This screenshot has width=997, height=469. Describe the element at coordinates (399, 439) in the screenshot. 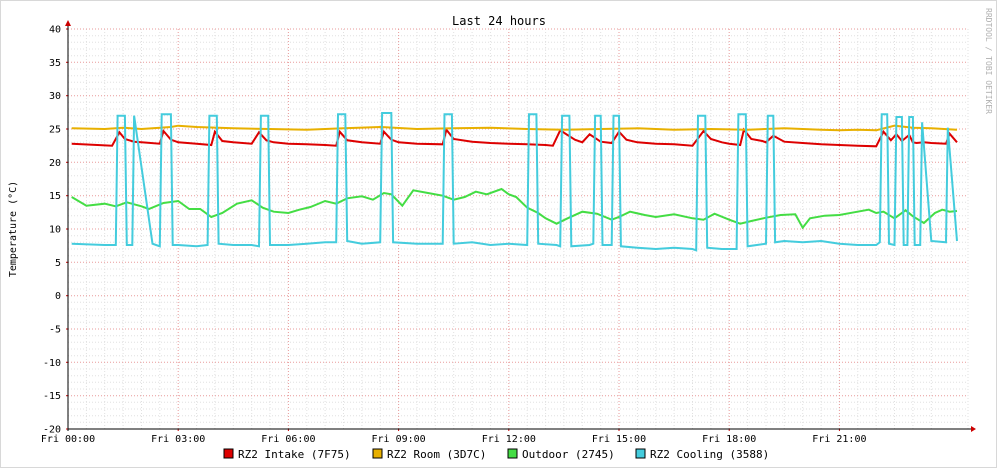

I see `x-tick-label: Fri 09:00` at that location.